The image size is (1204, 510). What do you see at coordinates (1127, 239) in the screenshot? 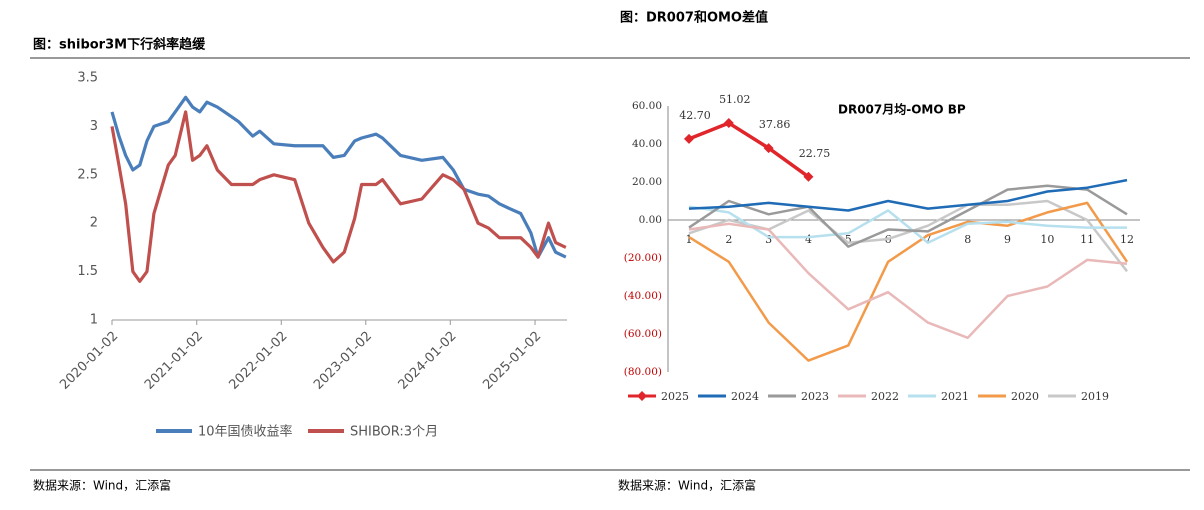
I see `x-tick-label: 12` at bounding box center [1127, 239].